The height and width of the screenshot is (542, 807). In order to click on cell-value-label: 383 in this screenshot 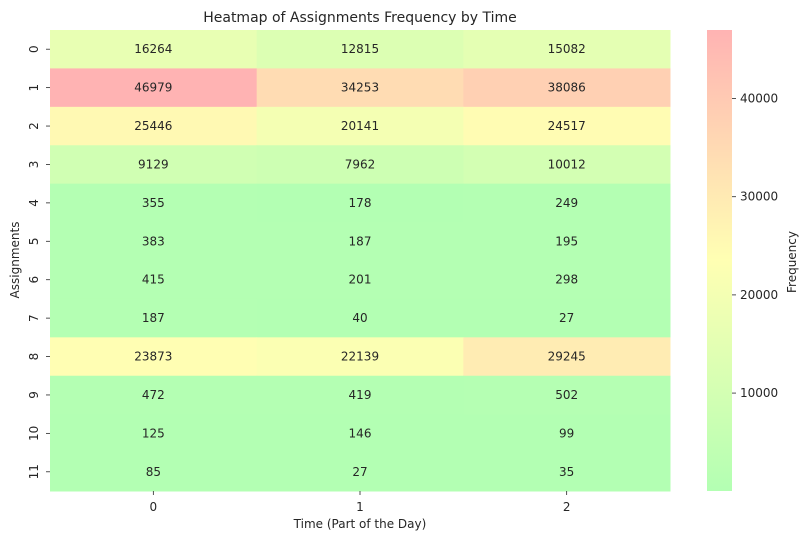, I will do `click(153, 241)`.